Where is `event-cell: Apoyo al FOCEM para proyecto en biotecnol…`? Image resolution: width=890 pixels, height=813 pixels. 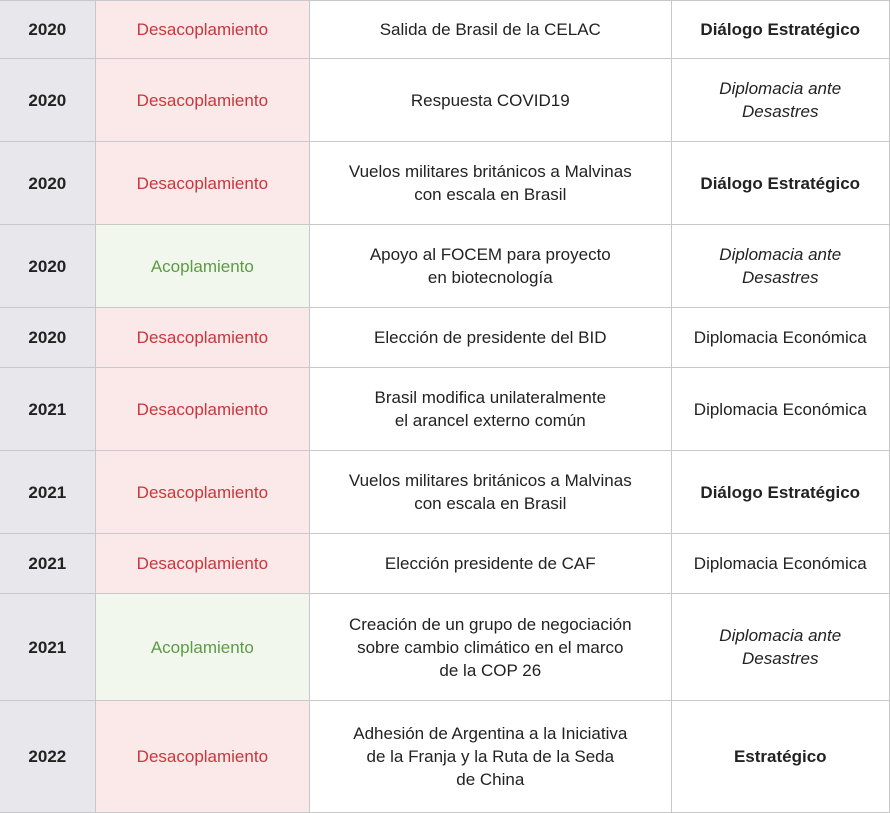 event-cell: Apoyo al FOCEM para proyecto en biotecnol… is located at coordinates (490, 266).